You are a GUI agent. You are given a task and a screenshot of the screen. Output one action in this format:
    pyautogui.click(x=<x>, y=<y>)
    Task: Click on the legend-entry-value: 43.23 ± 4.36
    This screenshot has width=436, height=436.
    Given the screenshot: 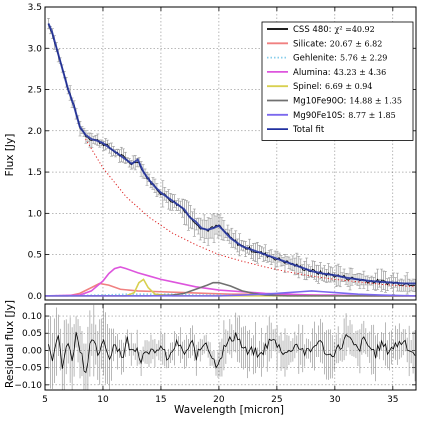 What is the action you would take?
    pyautogui.click(x=360, y=72)
    